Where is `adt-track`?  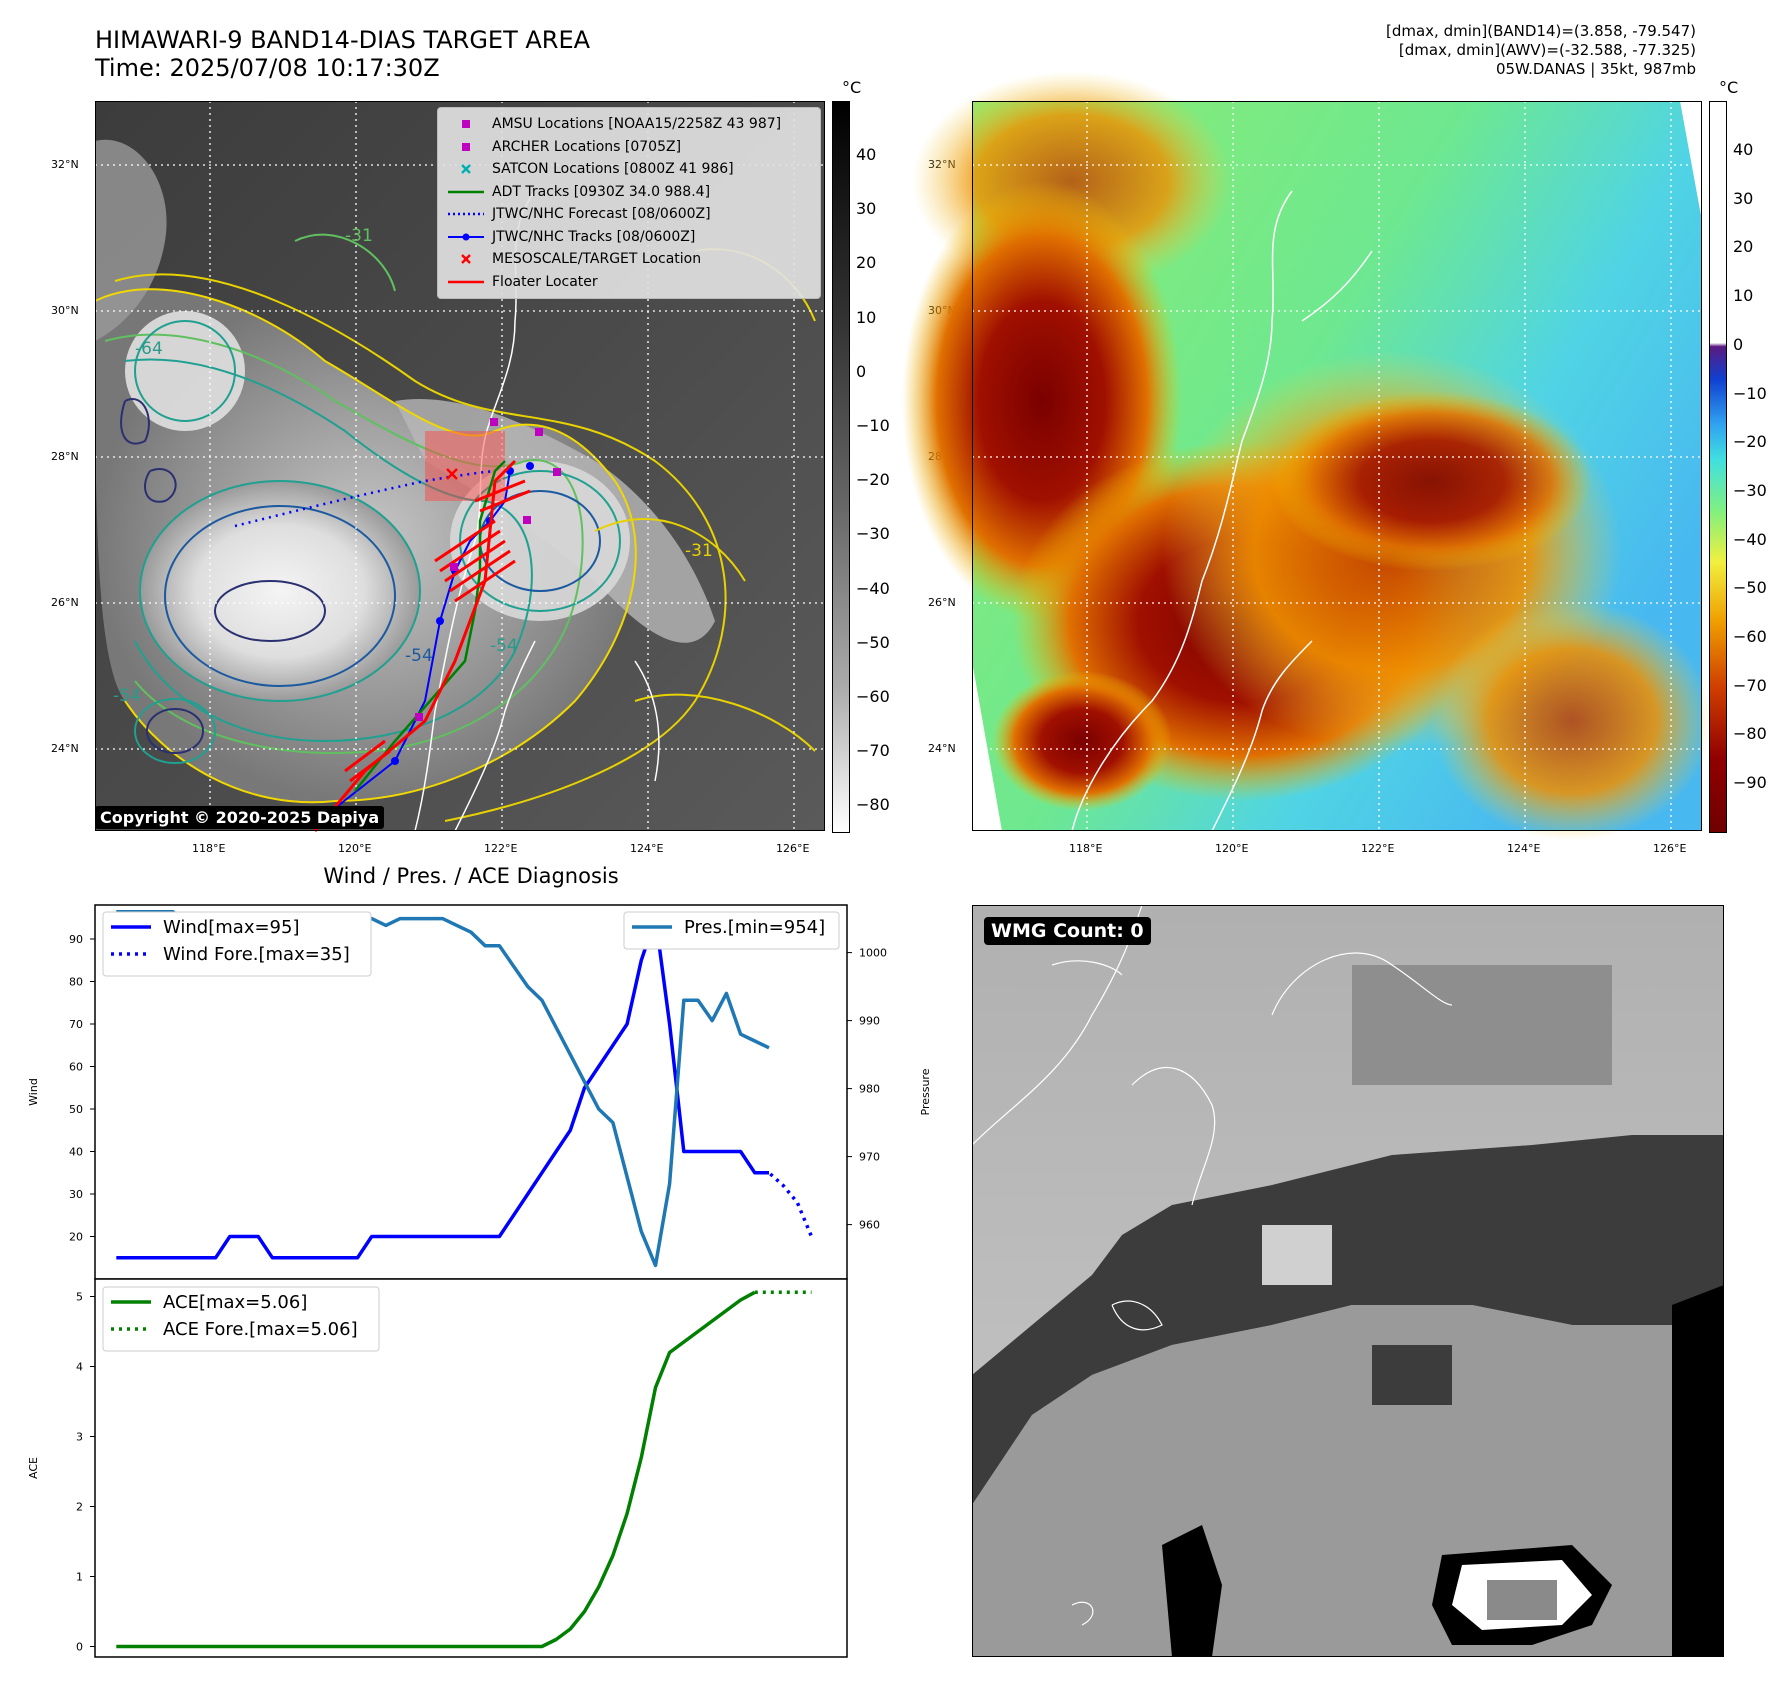 adt-track is located at coordinates (430, 626).